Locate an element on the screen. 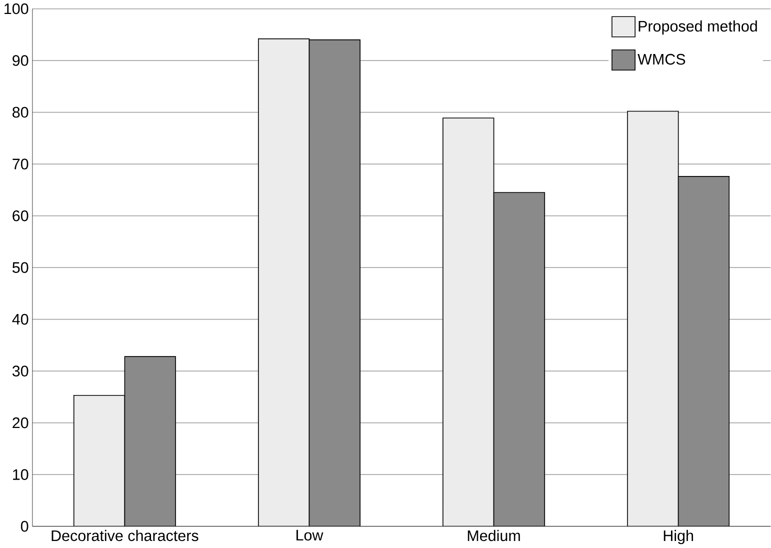 Image resolution: width=771 pixels, height=548 pixels. y-tick-label: 50 is located at coordinates (20, 268).